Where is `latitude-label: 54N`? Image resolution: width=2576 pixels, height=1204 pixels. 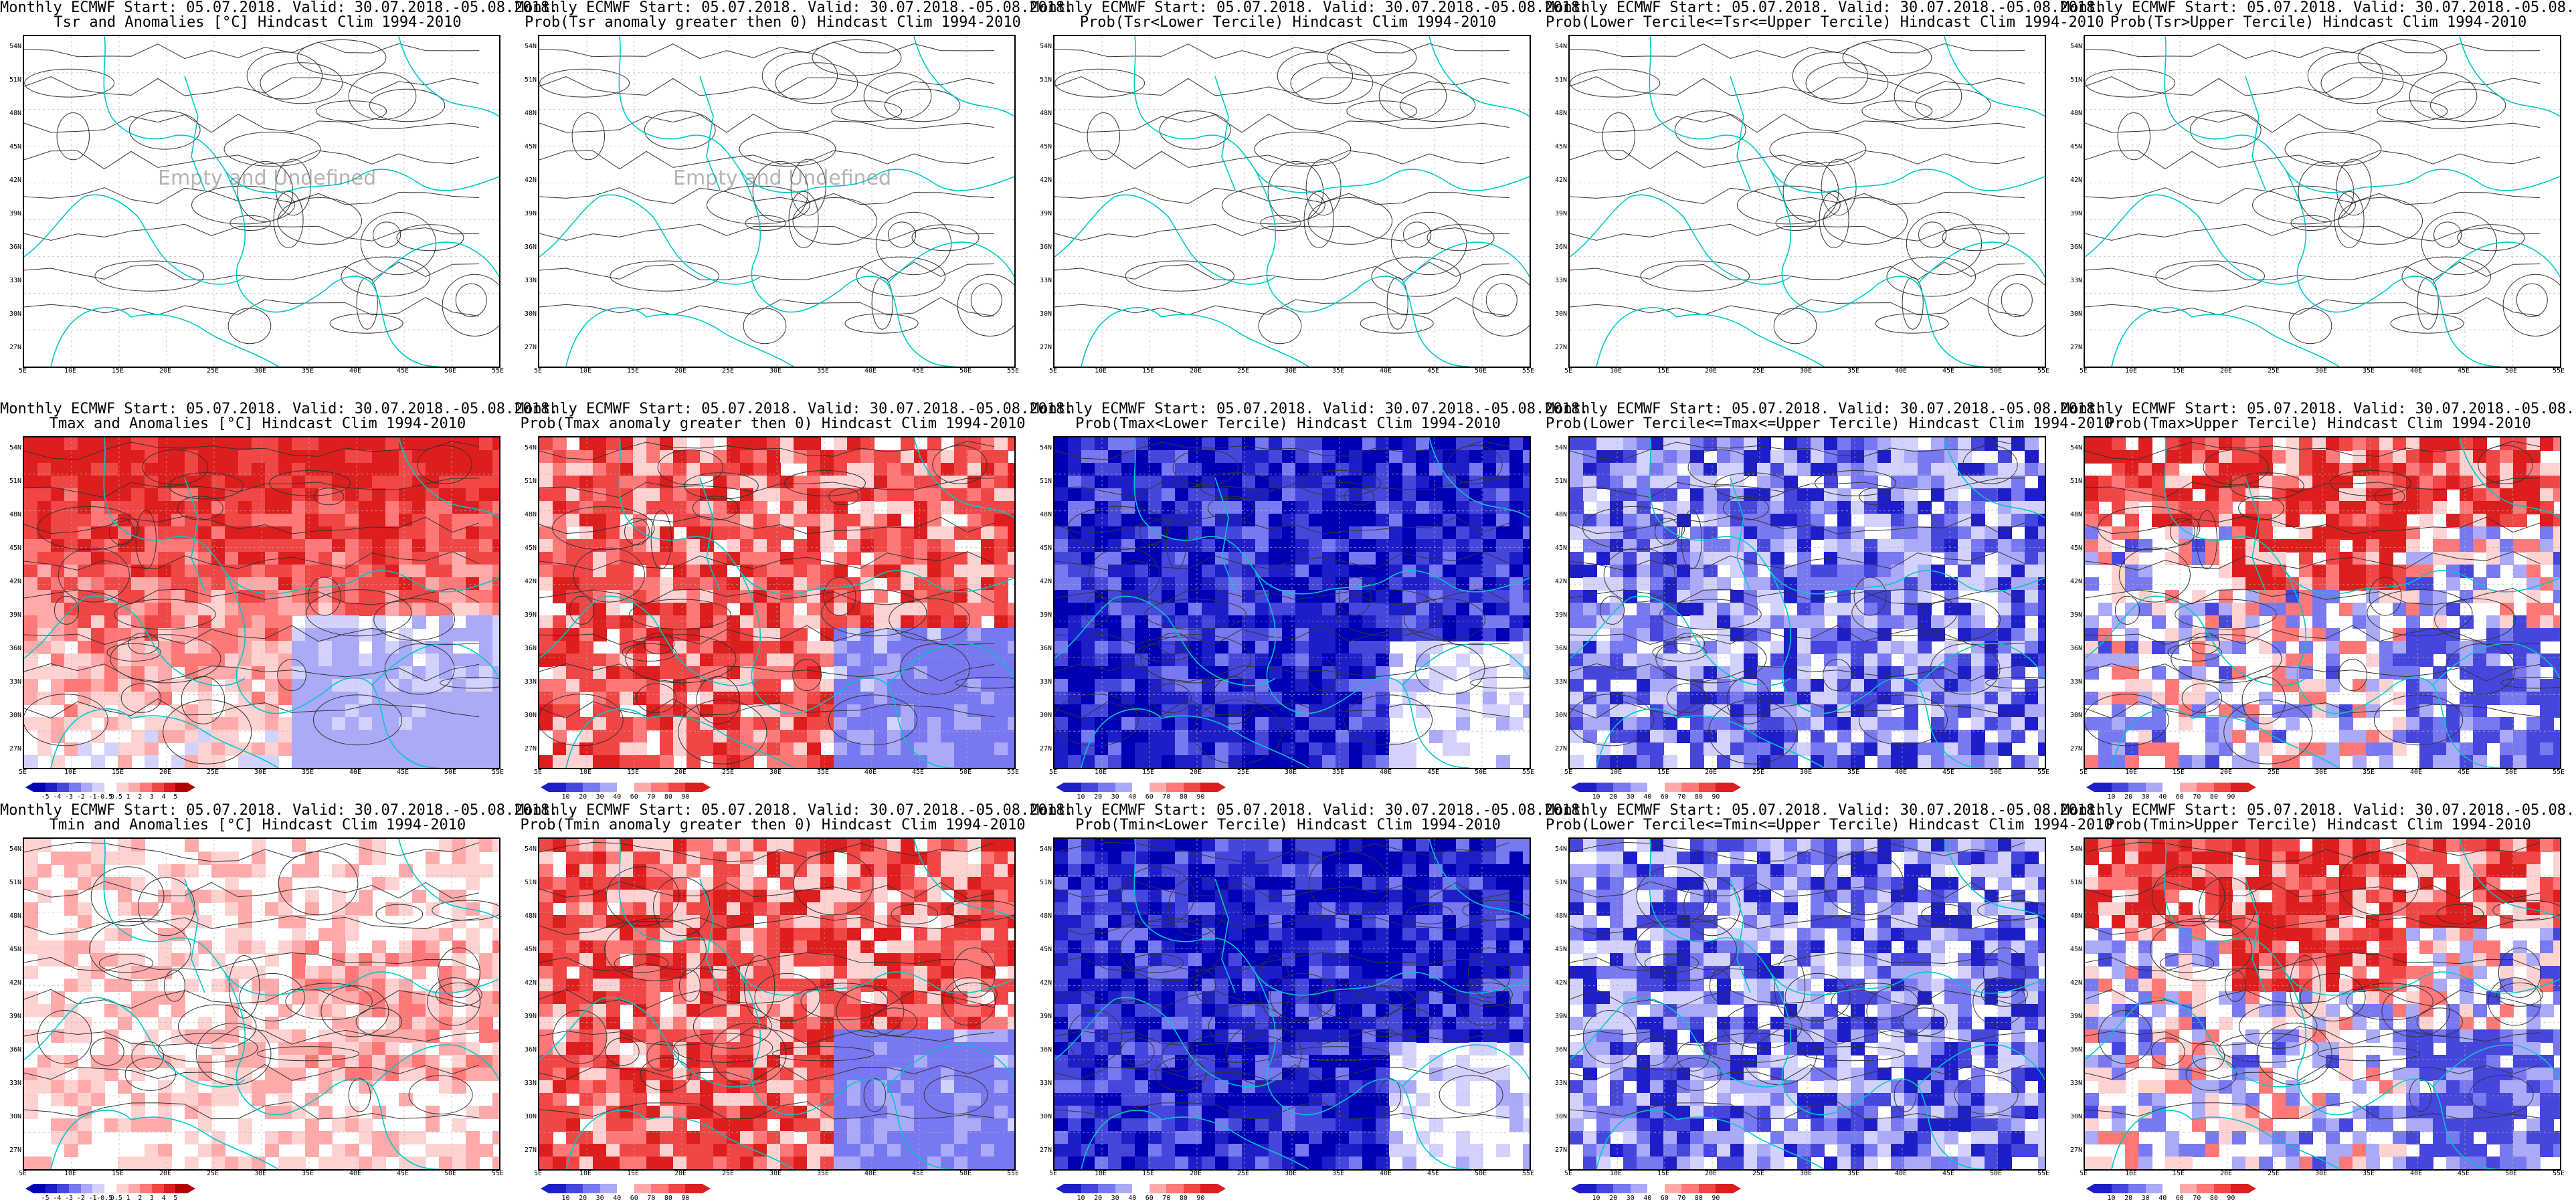 latitude-label: 54N is located at coordinates (1560, 46).